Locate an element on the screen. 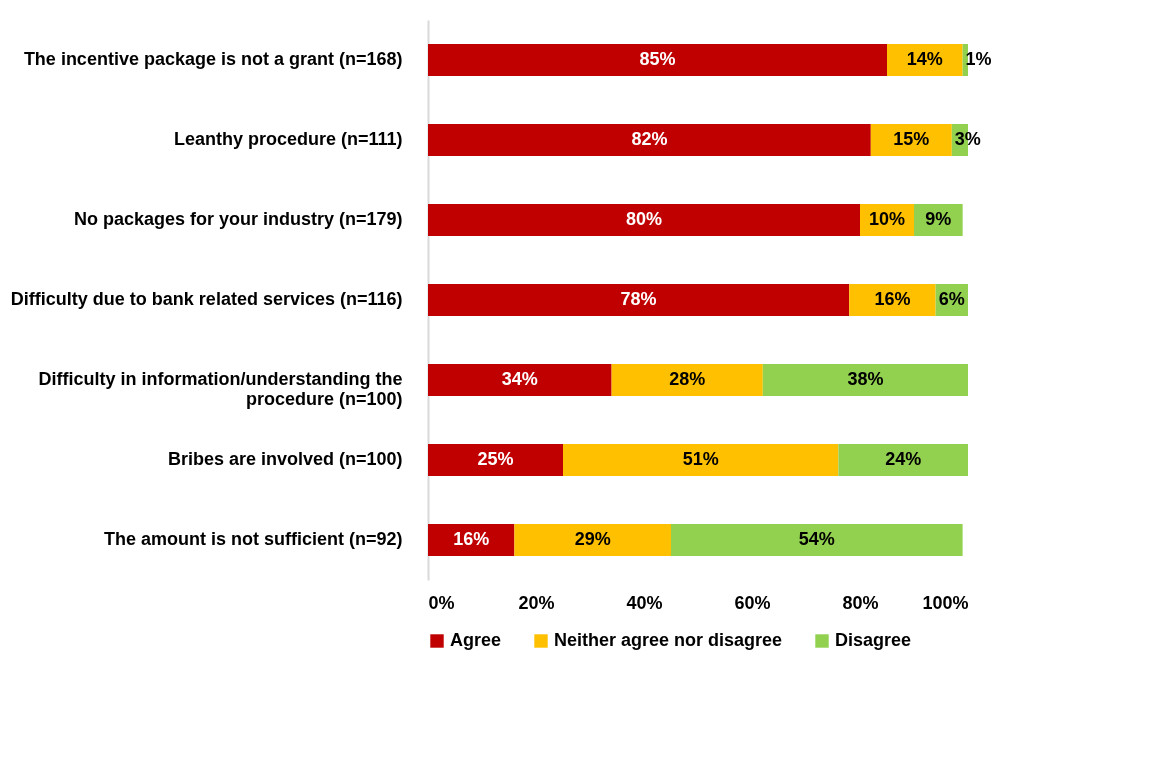  x-tick-label: 40% is located at coordinates (644, 602).